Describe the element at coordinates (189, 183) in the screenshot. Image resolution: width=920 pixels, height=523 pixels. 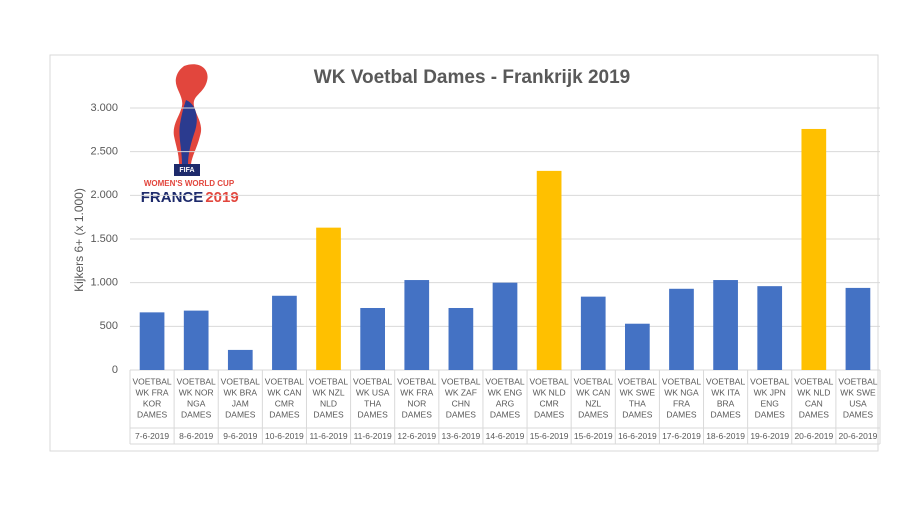
I see `logo-text: WOMEN'S WORLD CUP` at that location.